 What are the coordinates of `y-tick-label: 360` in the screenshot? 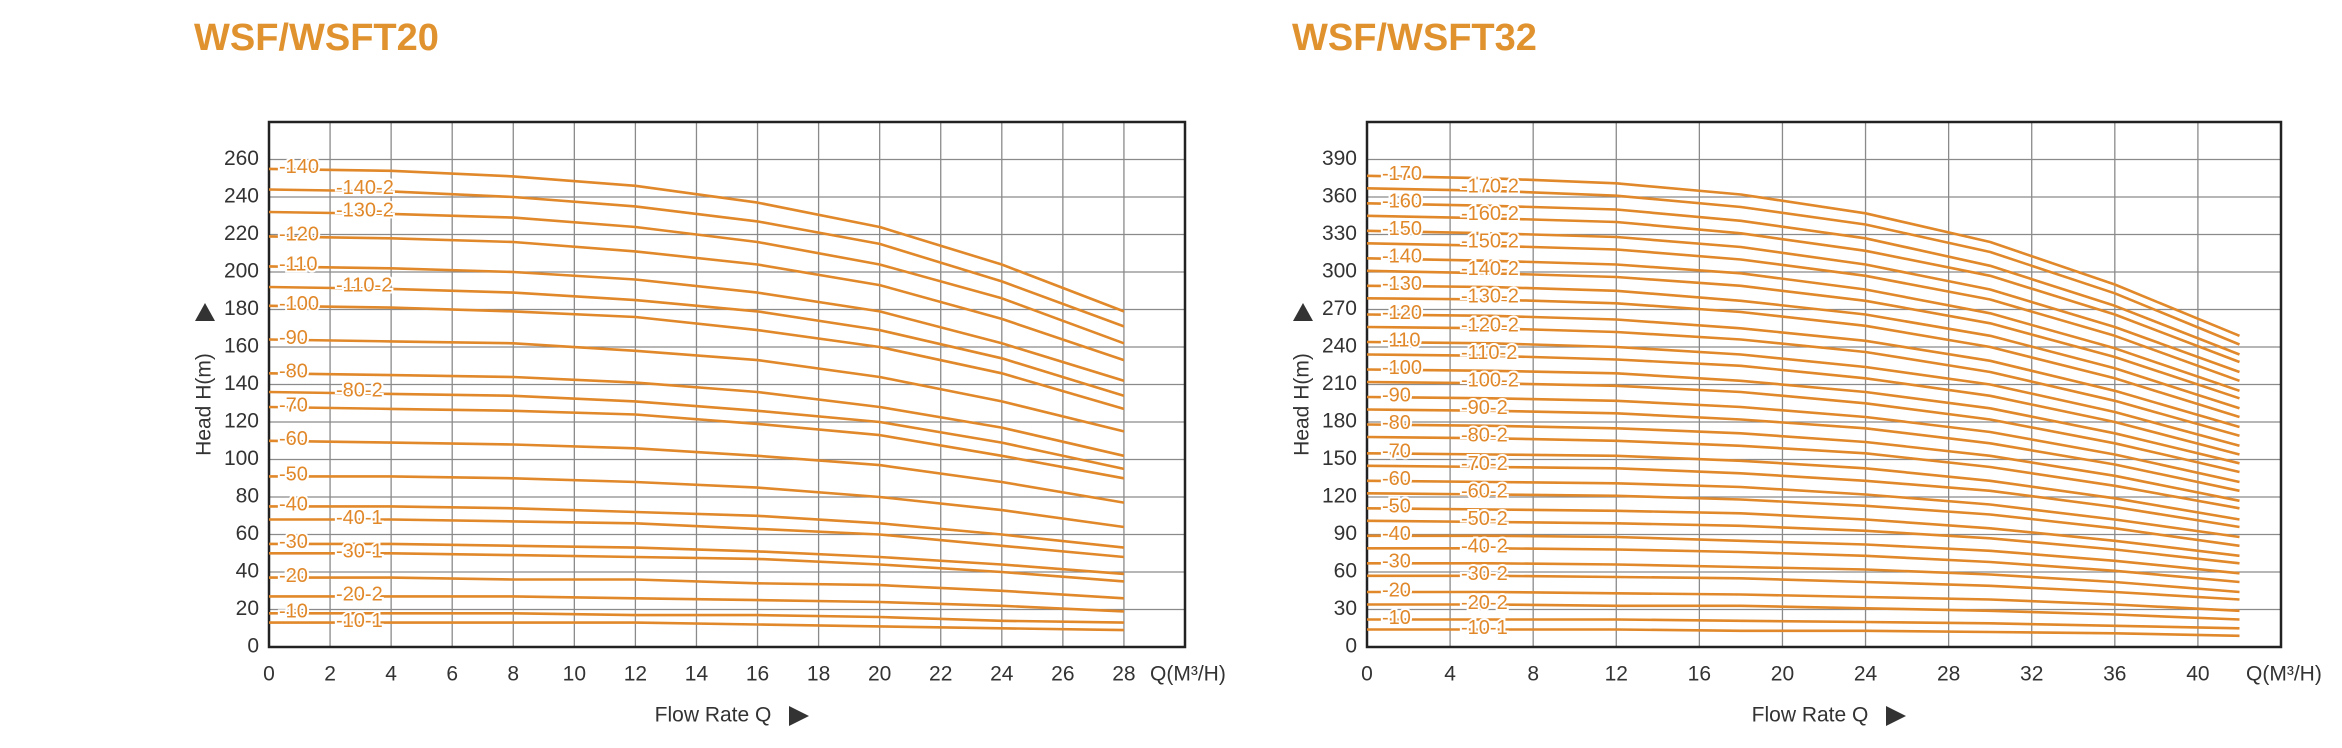 It's located at (1339, 196).